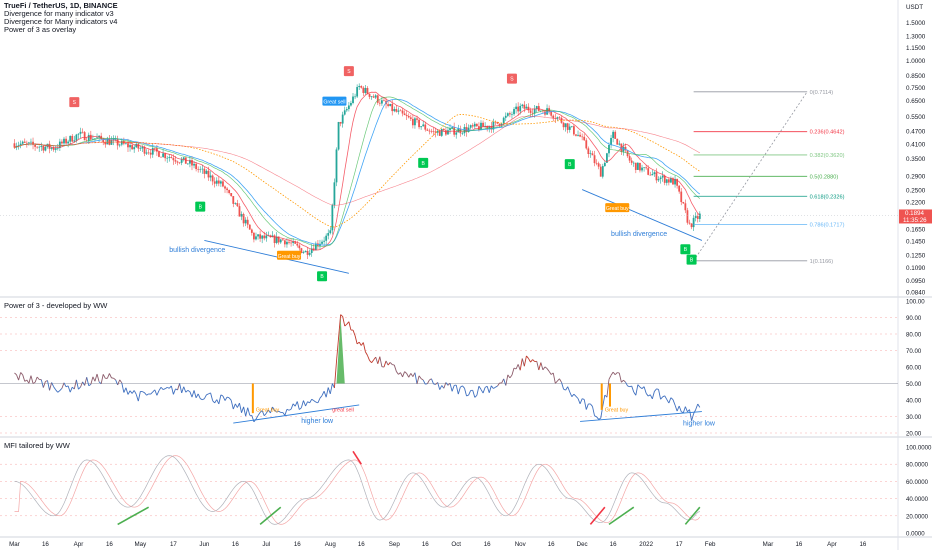 Image resolution: width=932 pixels, height=555 pixels. Describe the element at coordinates (914, 384) in the screenshot. I see `osc-tick-label: 50.00` at that location.